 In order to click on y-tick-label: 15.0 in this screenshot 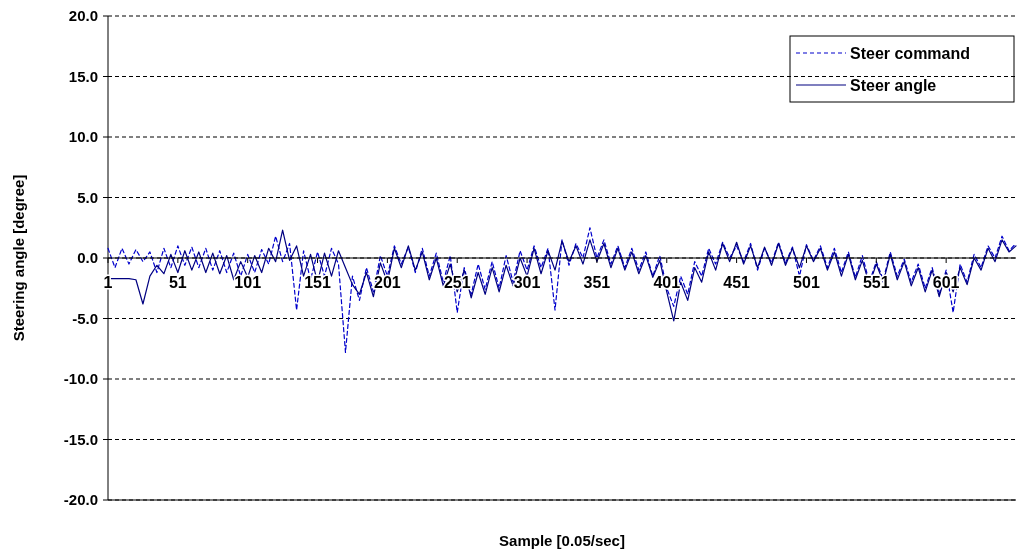, I will do `click(83, 76)`.